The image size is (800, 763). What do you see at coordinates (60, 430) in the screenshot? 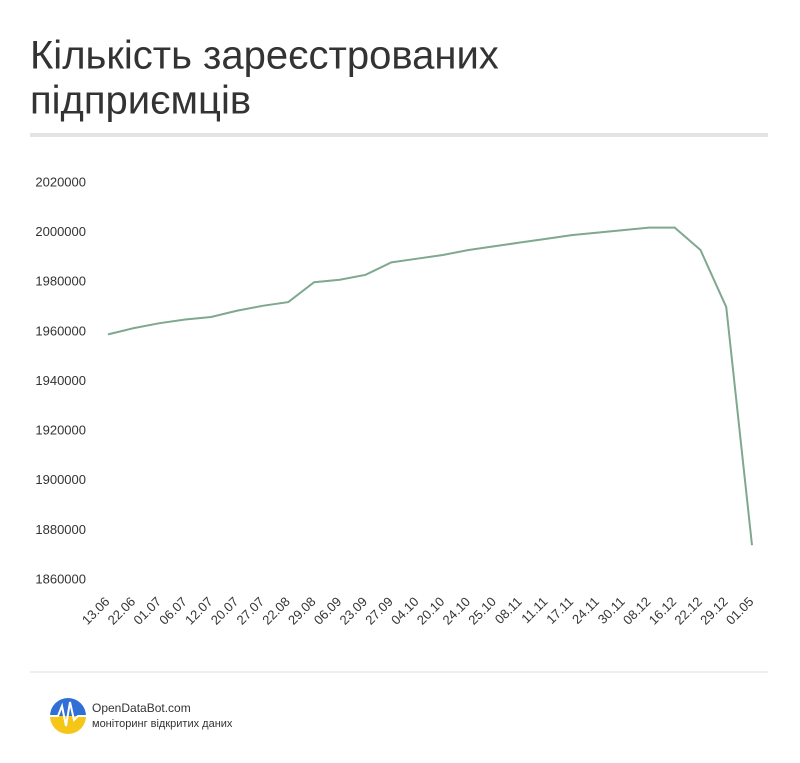
I see `y-tick-label: 1920000` at bounding box center [60, 430].